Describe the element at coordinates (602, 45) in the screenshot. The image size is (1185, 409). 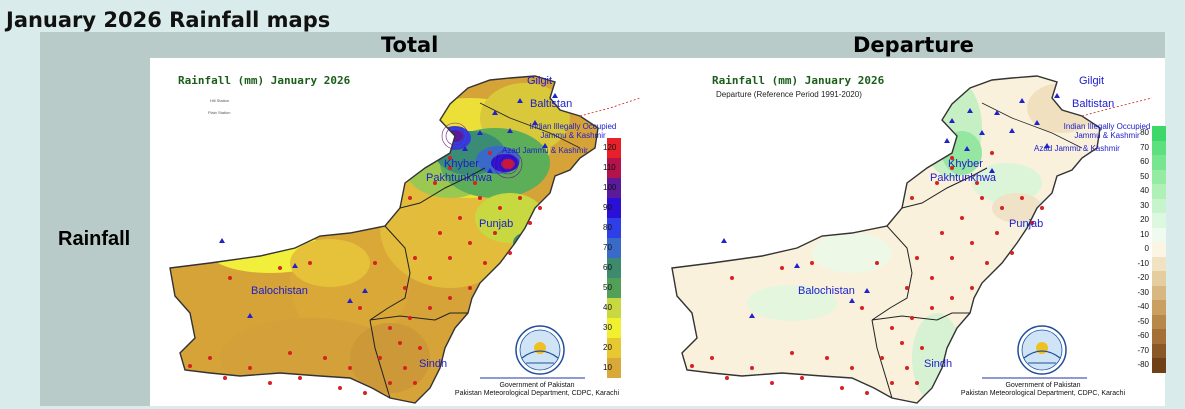
I see `table-header-row: Total Departure` at that location.